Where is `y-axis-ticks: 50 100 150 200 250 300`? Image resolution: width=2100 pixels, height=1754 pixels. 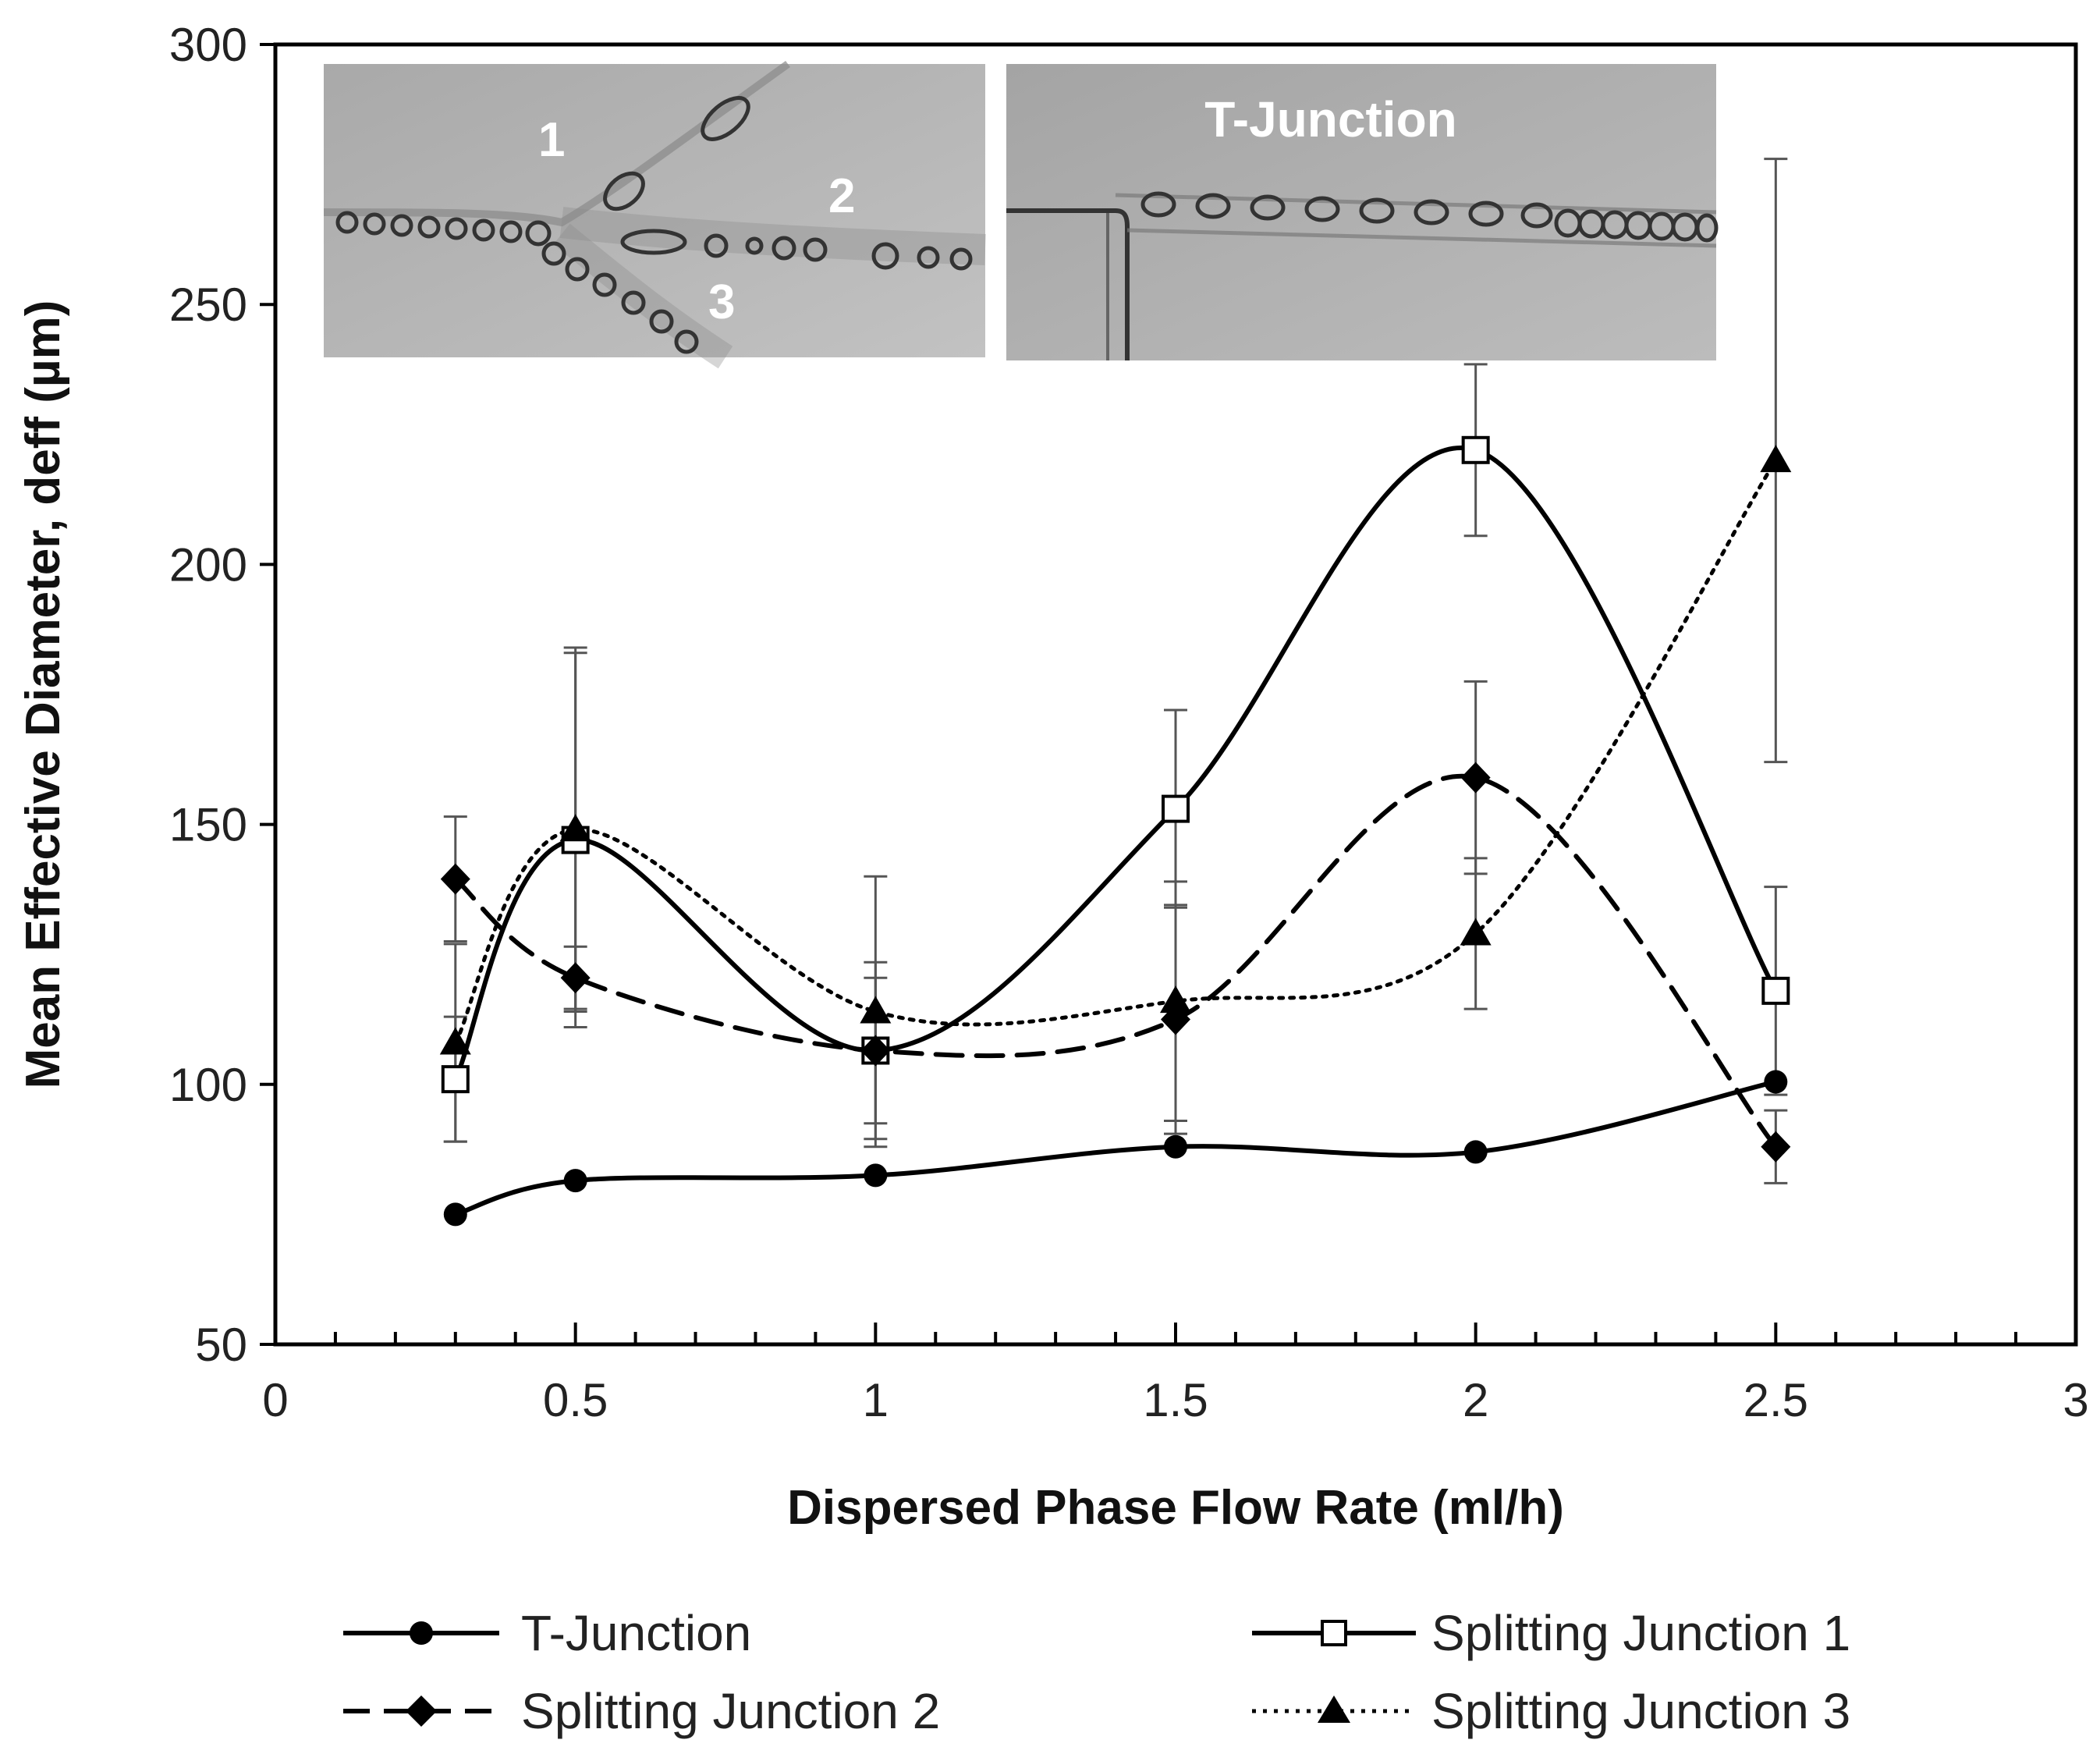
y-axis-ticks: 50 100 150 200 250 300 is located at coordinates (222, 695).